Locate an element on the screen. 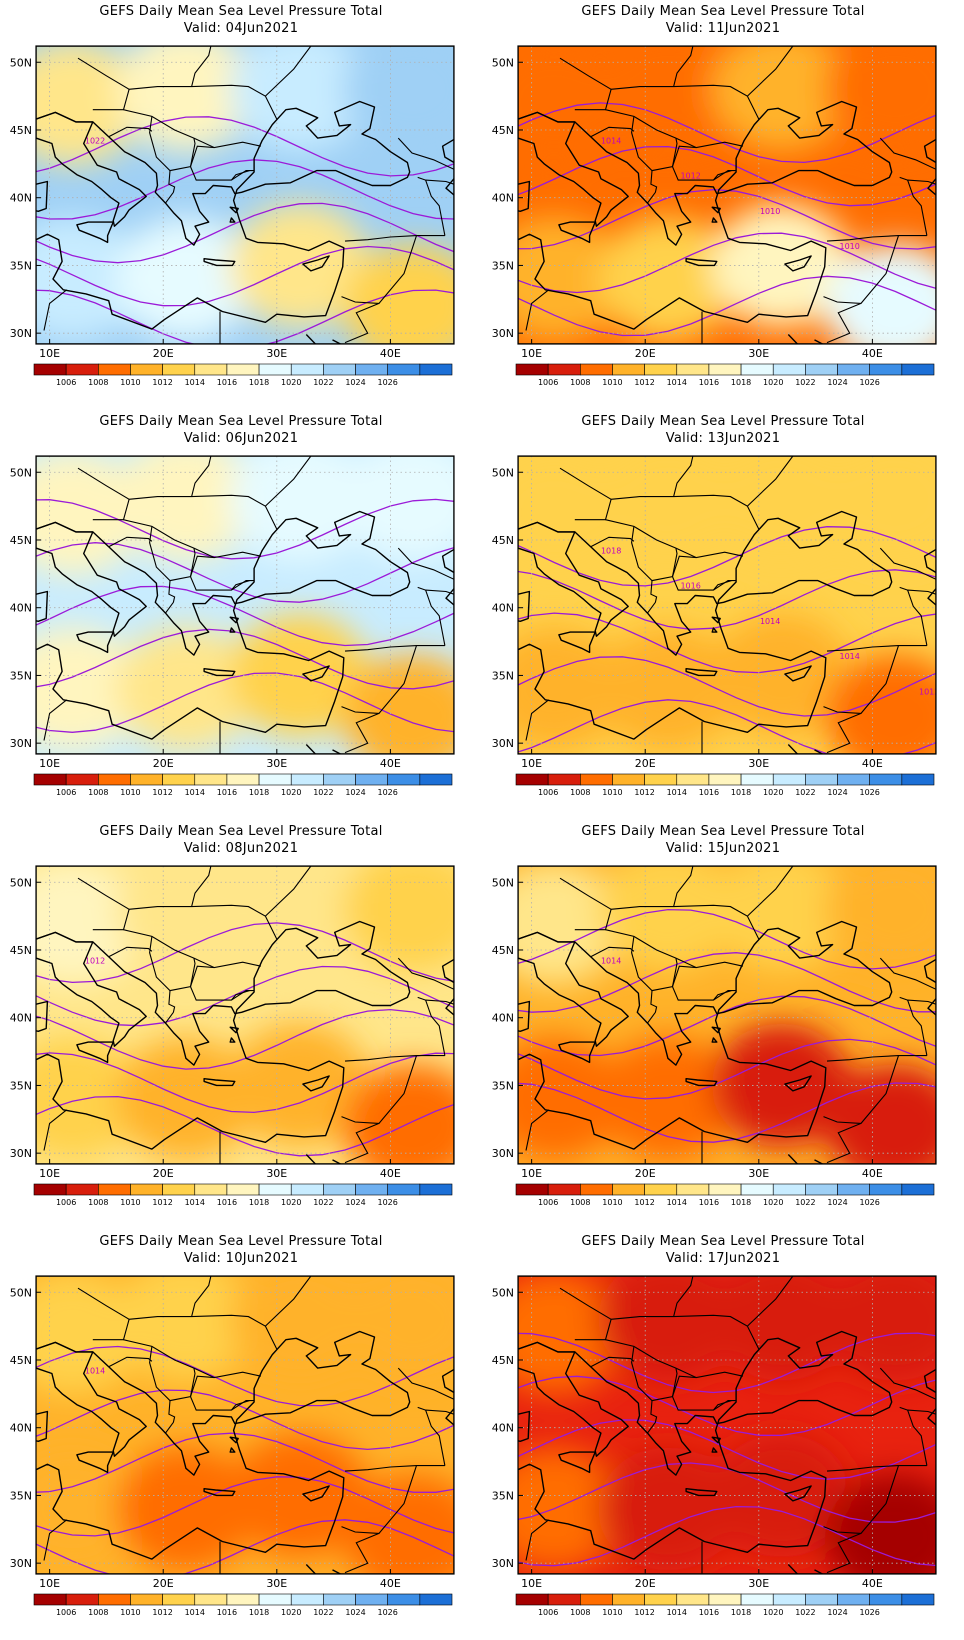 Image resolution: width=964 pixels, height=1640 pixels. colorbar-label: 1024 is located at coordinates (355, 1202).